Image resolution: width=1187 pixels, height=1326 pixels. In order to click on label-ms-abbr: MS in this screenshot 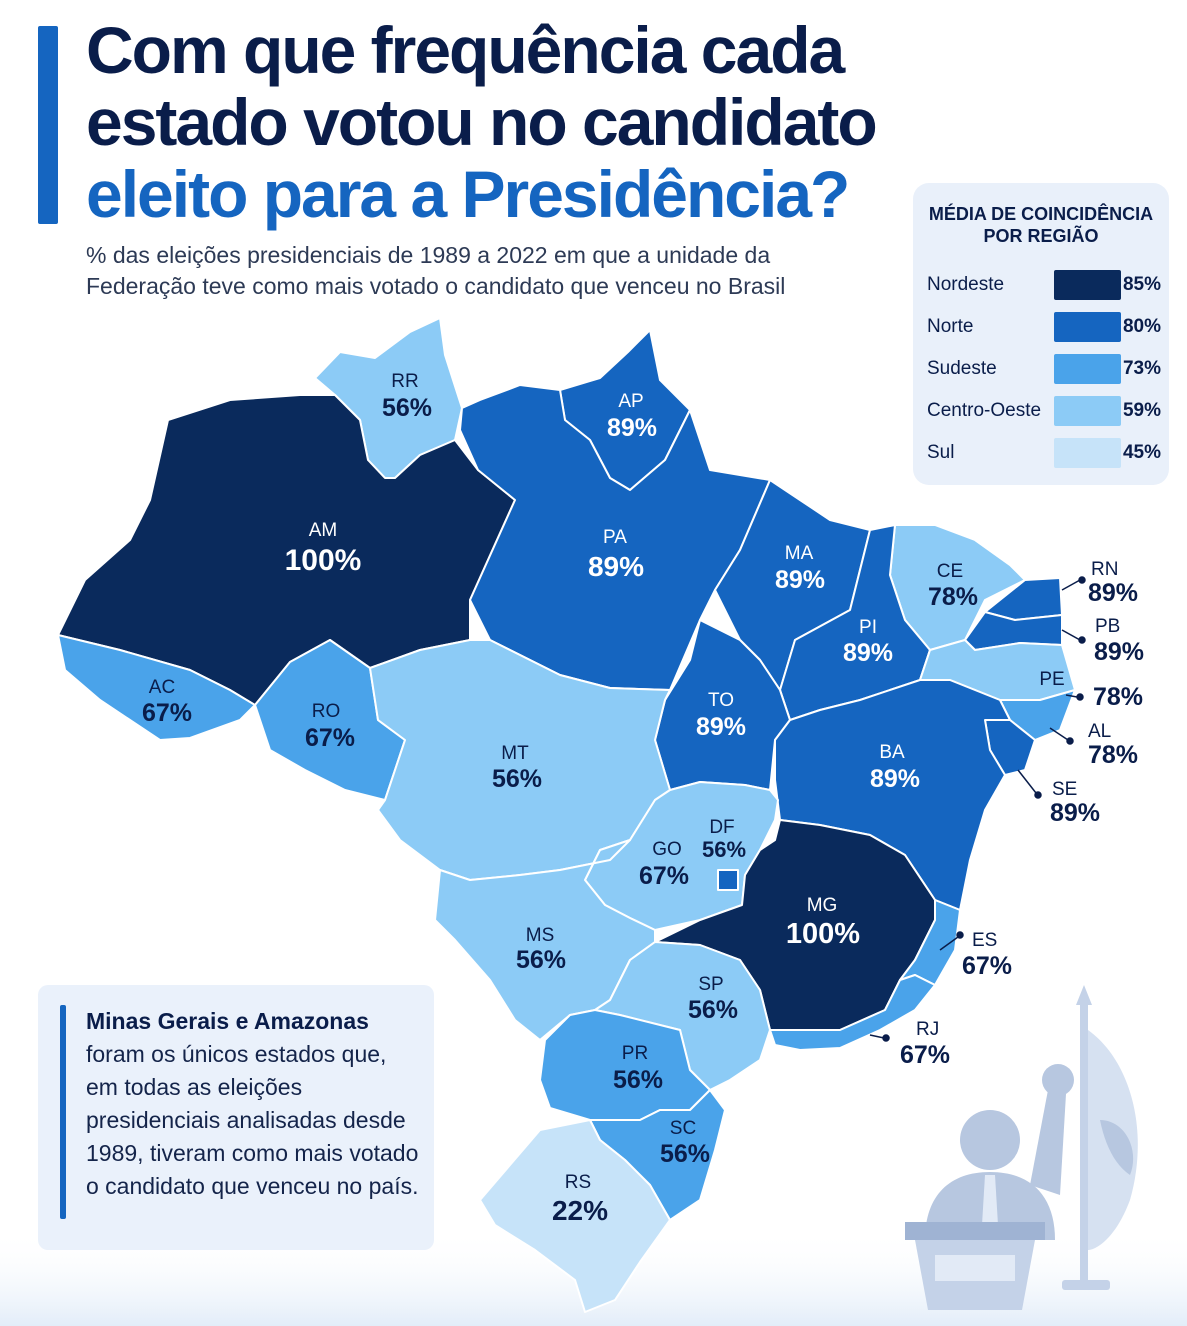, I will do `click(540, 935)`.